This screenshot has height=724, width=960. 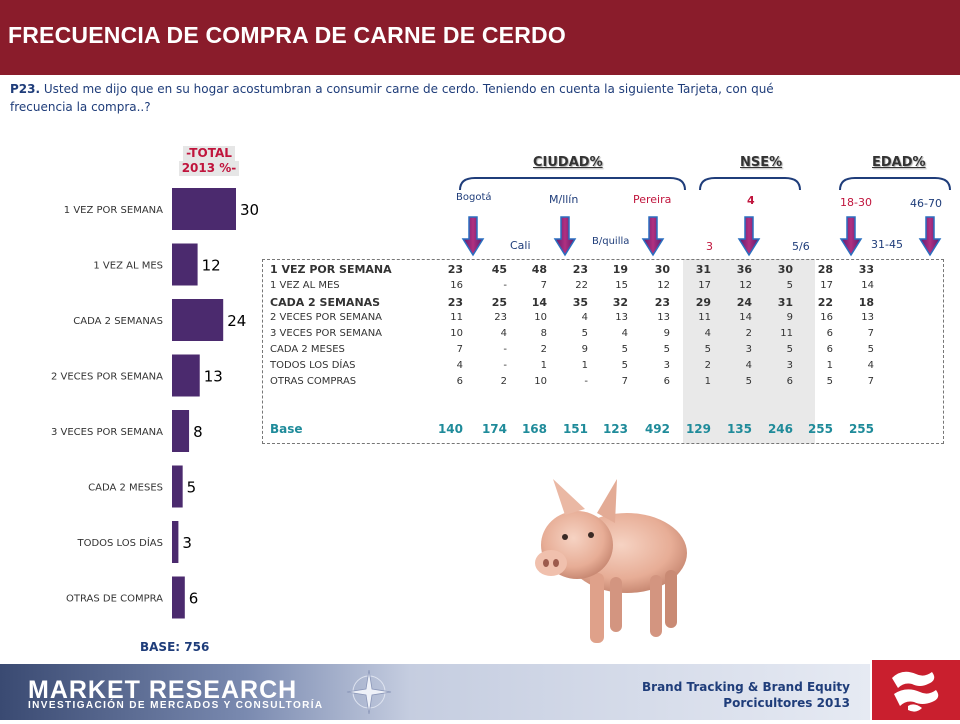 What do you see at coordinates (801, 246) in the screenshot?
I see `col-nse56: 5/6` at bounding box center [801, 246].